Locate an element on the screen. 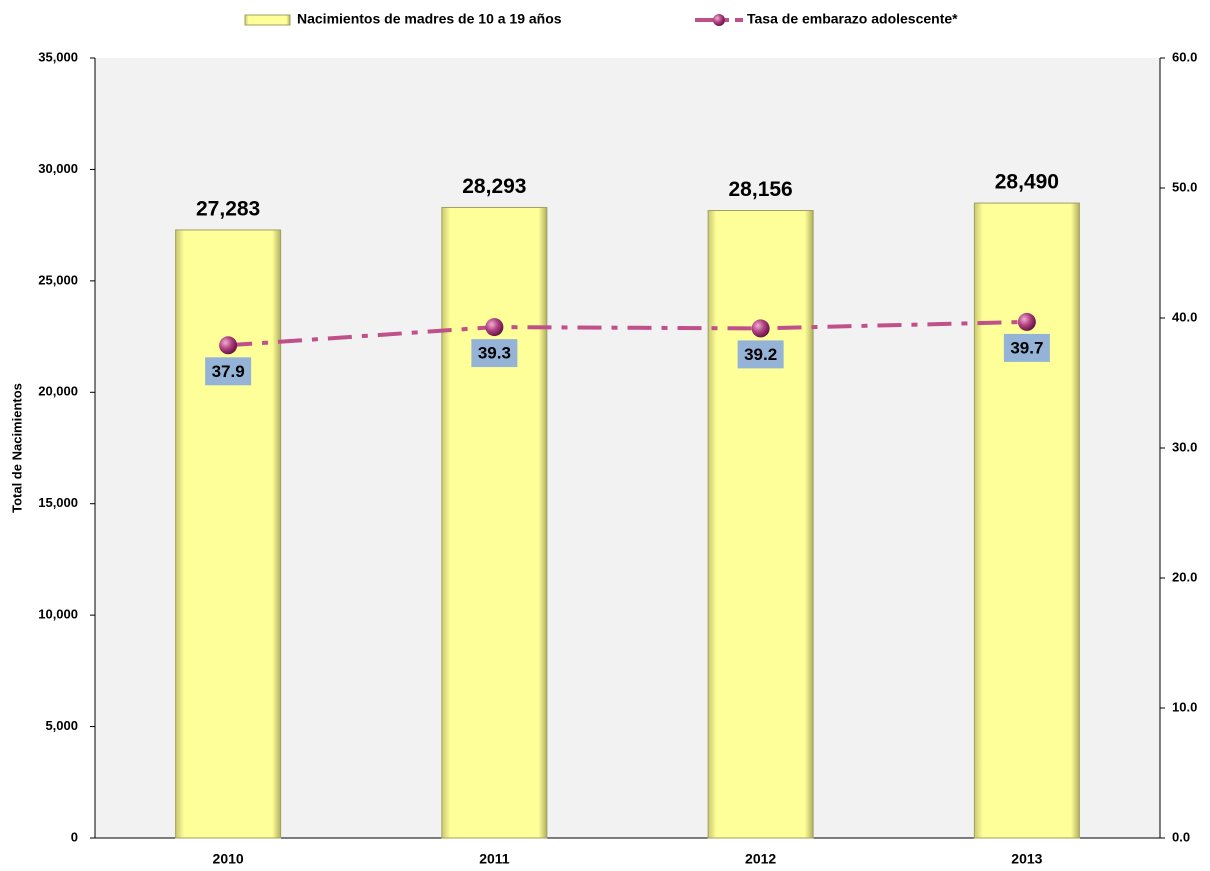 Image resolution: width=1210 pixels, height=871 pixels. y-tick-label: 15,000 is located at coordinates (58, 502).